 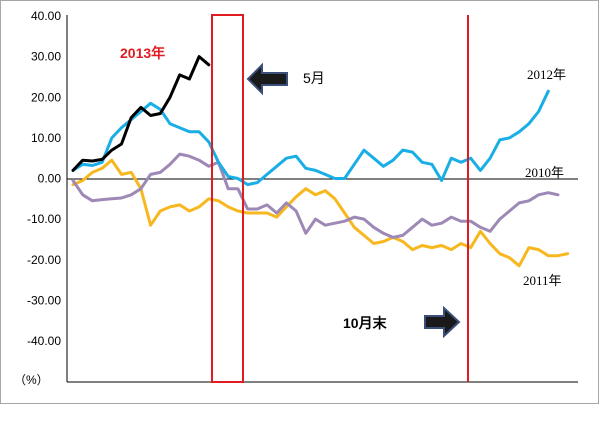 I want to click on series-label-2011: 2011年, so click(x=542, y=280).